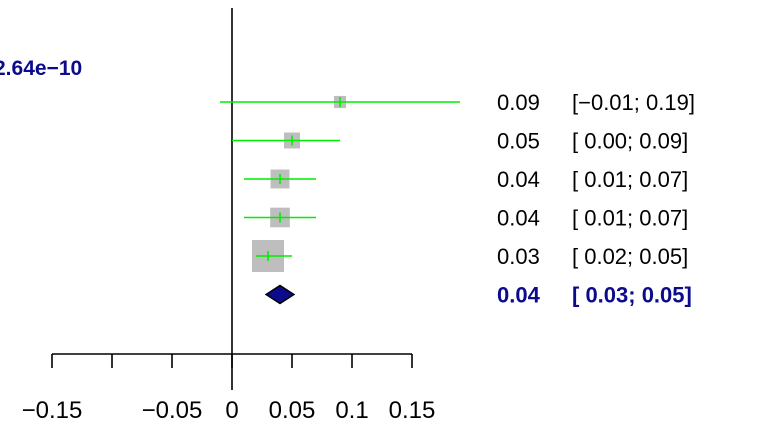 The image size is (765, 427). What do you see at coordinates (229, 388) in the screenshot?
I see `x-axis: −0.15 −0.05 0 0.05 0.1 0.15` at bounding box center [229, 388].